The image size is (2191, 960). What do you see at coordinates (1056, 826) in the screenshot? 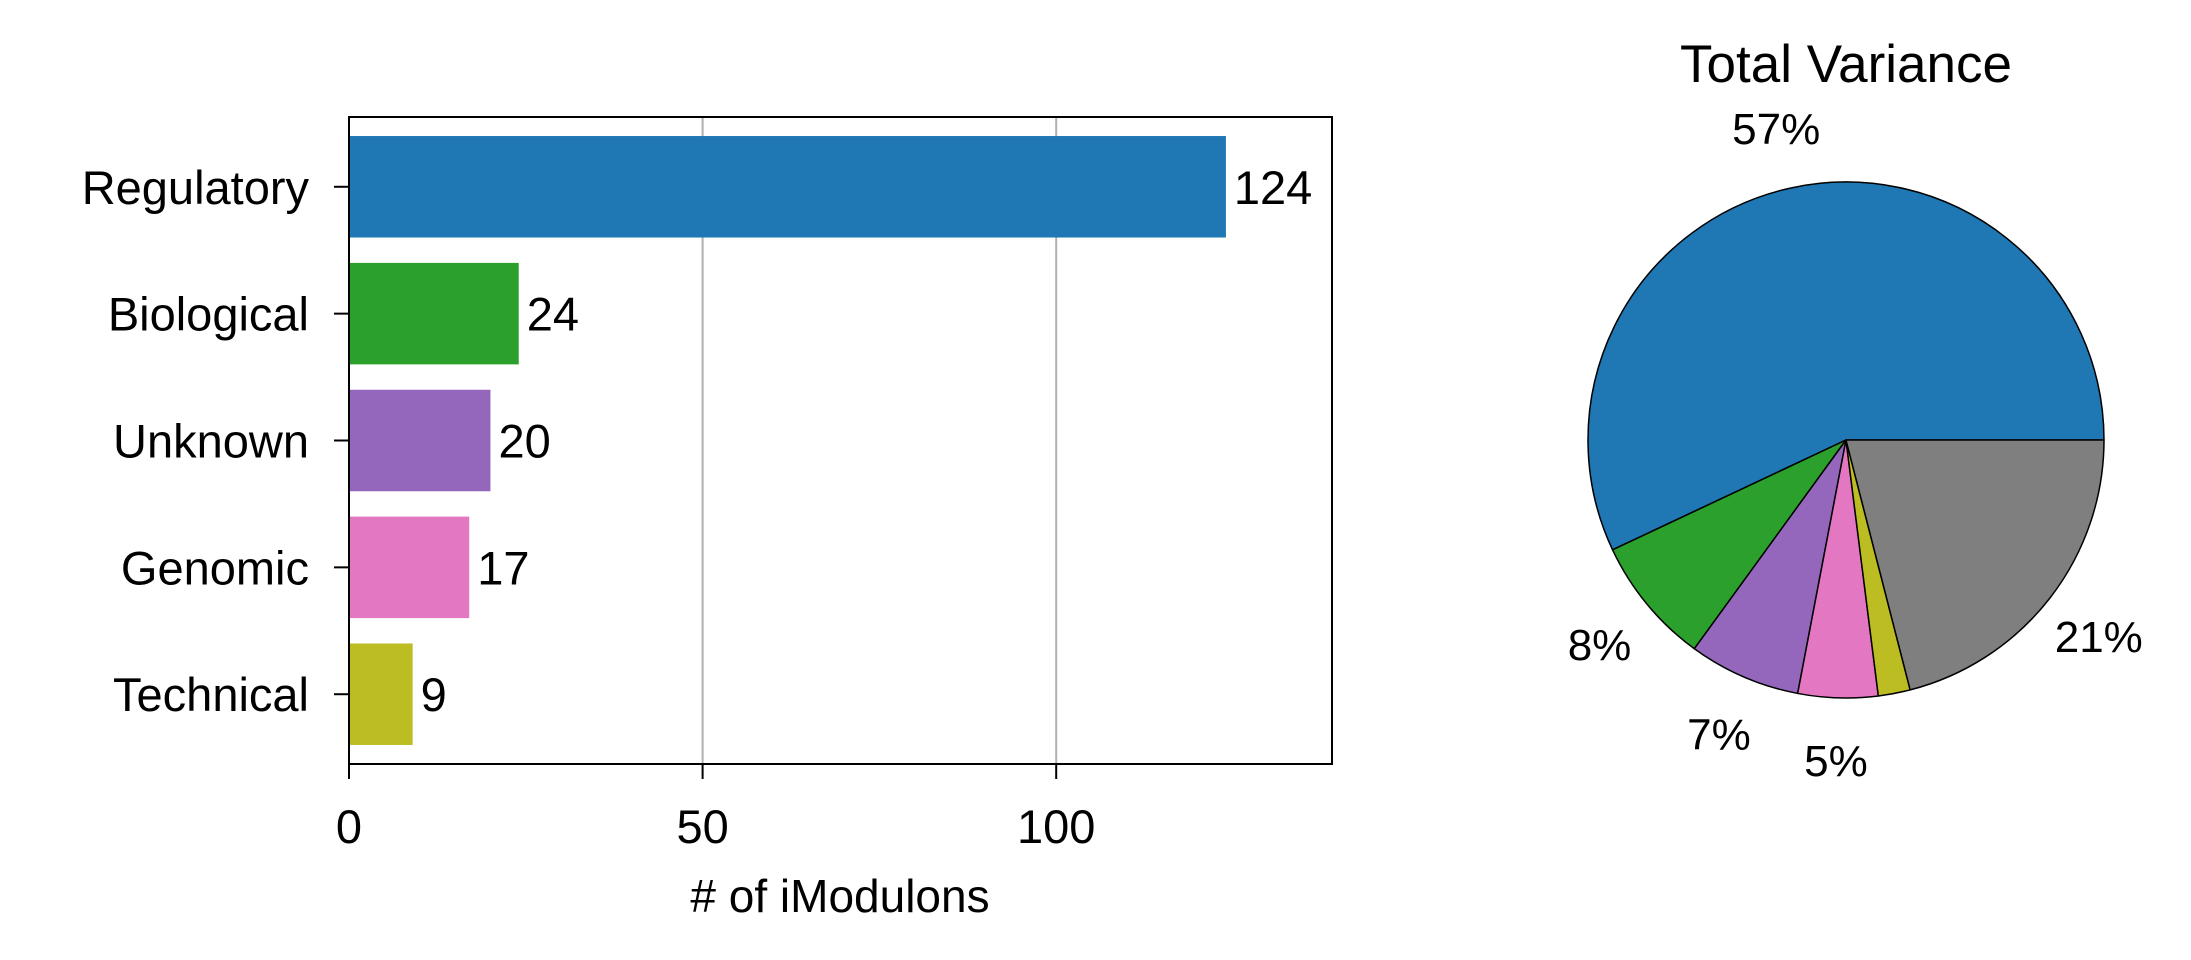
I see `bar-x-tick-label: 100` at bounding box center [1056, 826].